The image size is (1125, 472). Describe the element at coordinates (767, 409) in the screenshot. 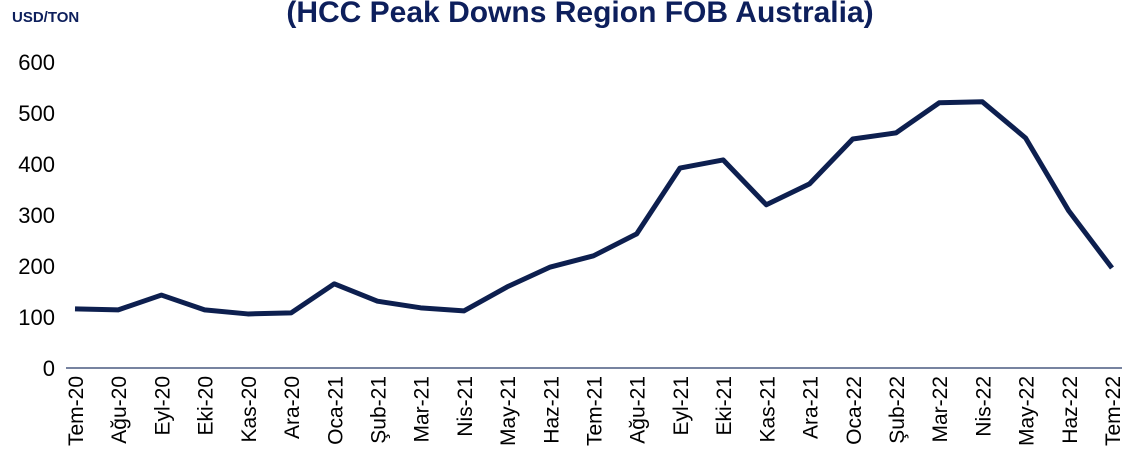

I see `x-tick-label: Kas-21` at that location.